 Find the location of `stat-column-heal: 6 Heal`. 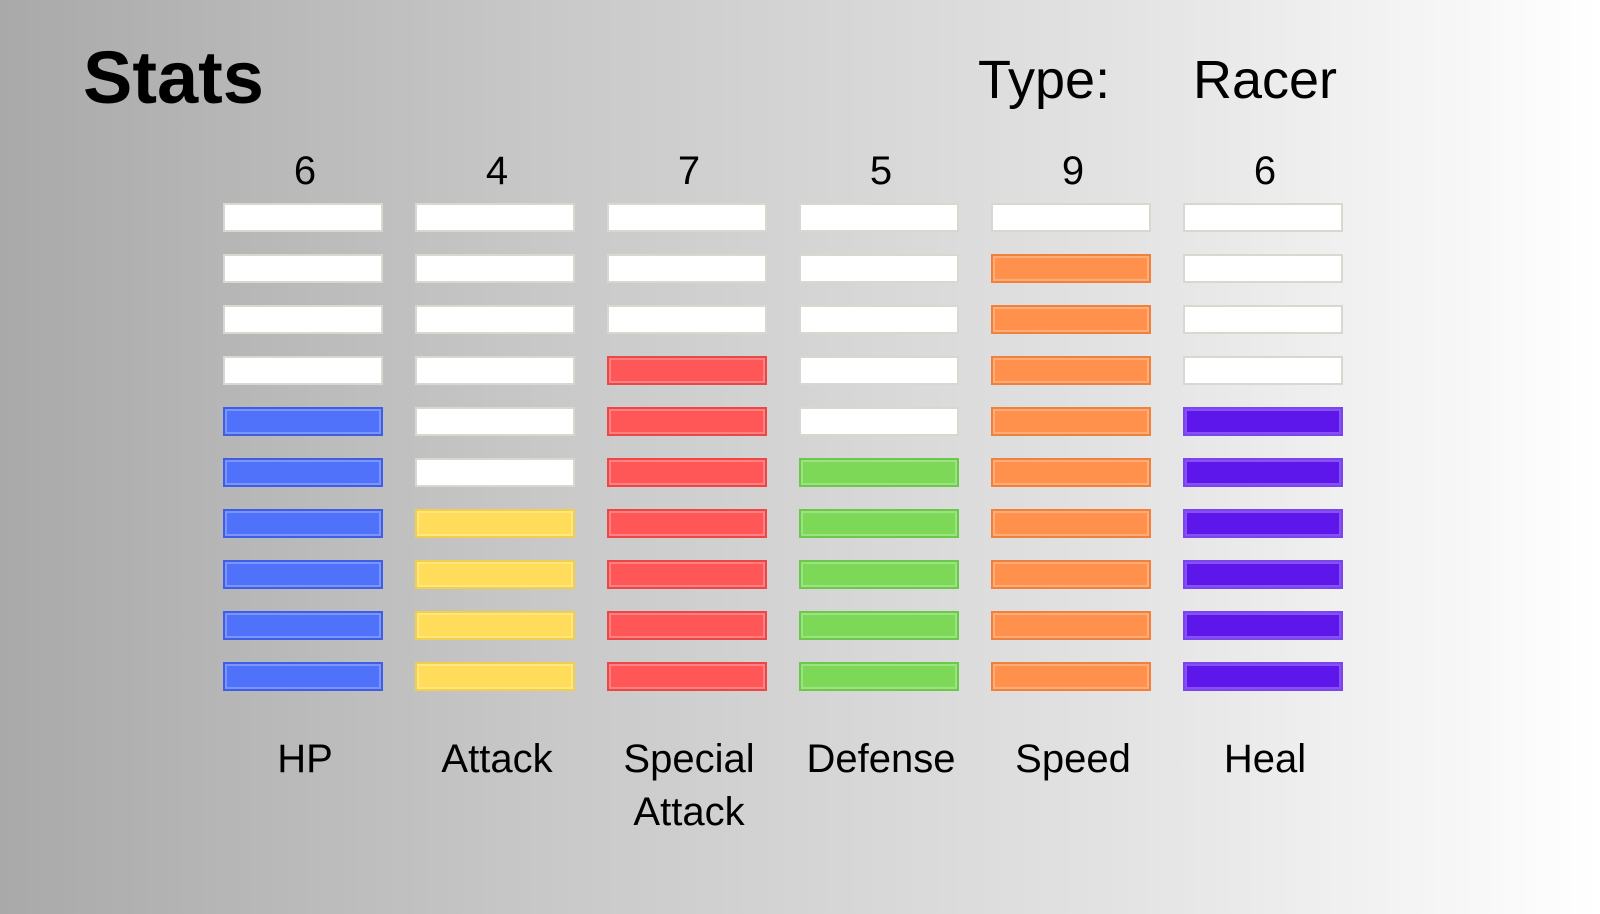

stat-column-heal: 6 Heal is located at coordinates (1265, 457).